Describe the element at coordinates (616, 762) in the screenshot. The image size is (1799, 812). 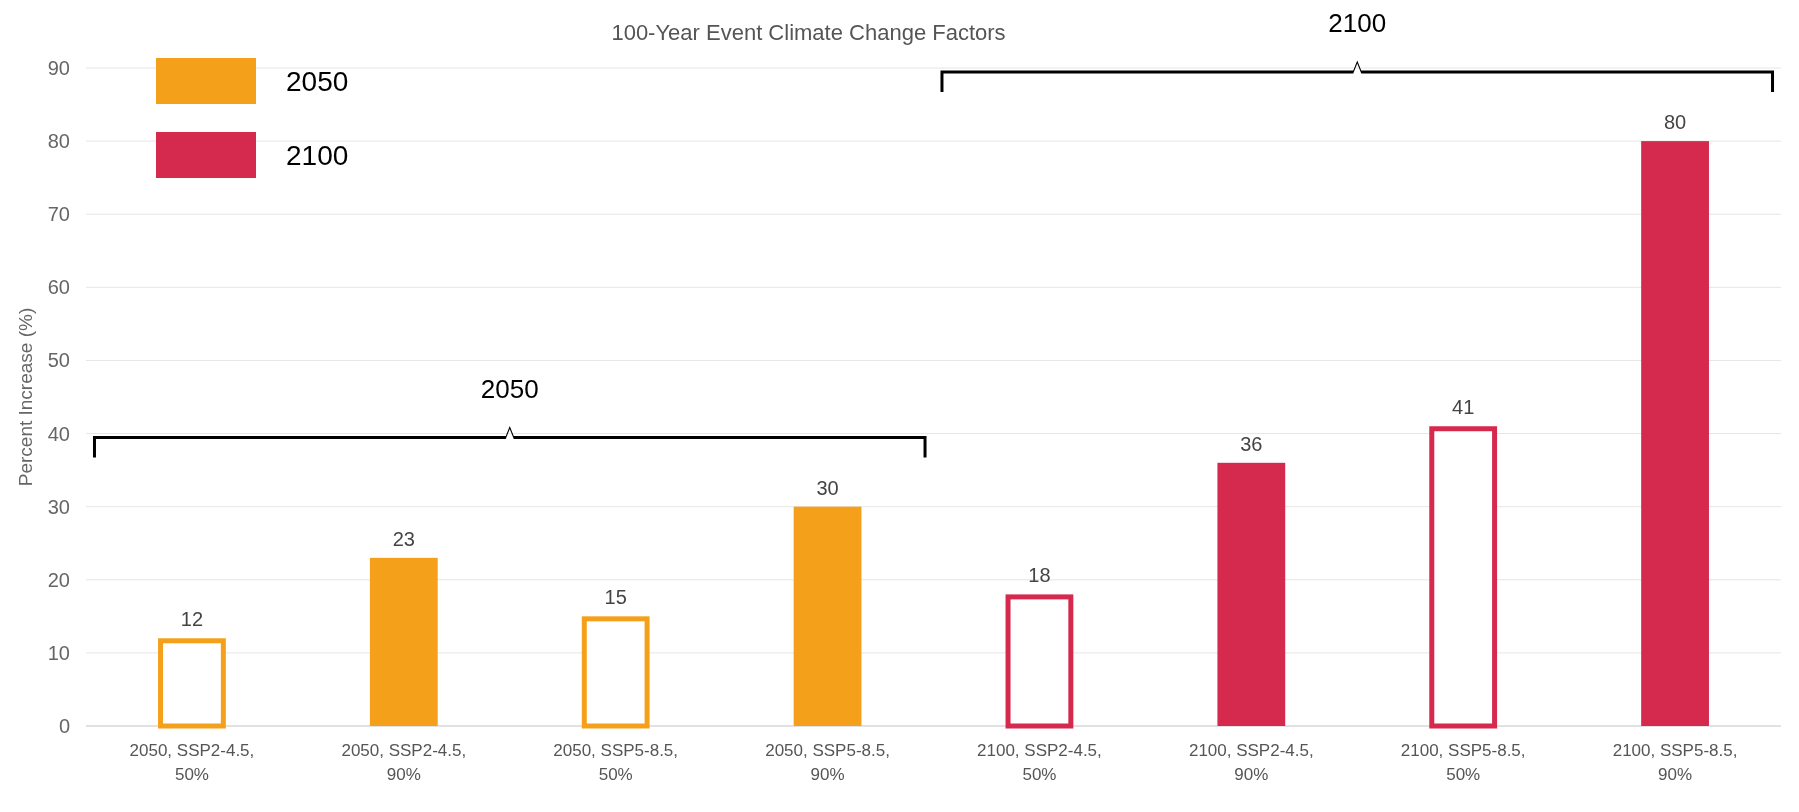
I see `x-tick-label: 2050, SSP5-8.5, 50%` at that location.